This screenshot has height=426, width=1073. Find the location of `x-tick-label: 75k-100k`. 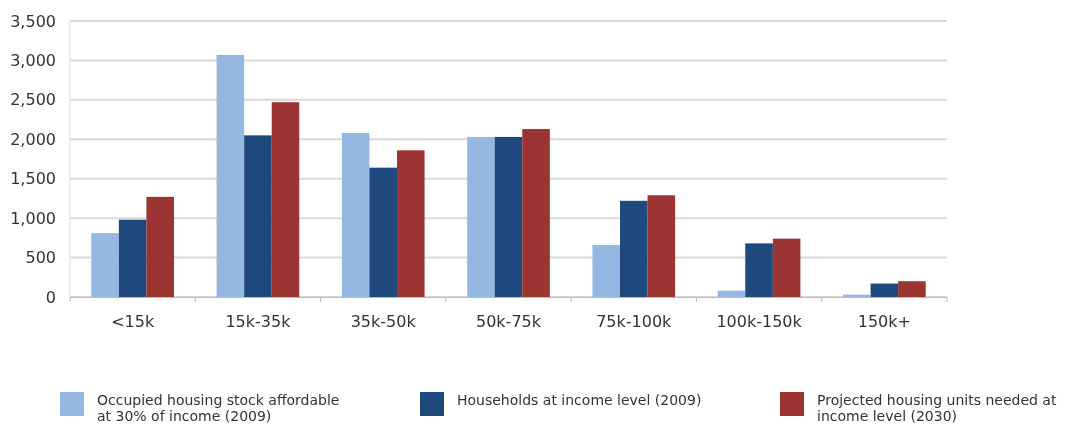

x-tick-label: 75k-100k is located at coordinates (634, 321).